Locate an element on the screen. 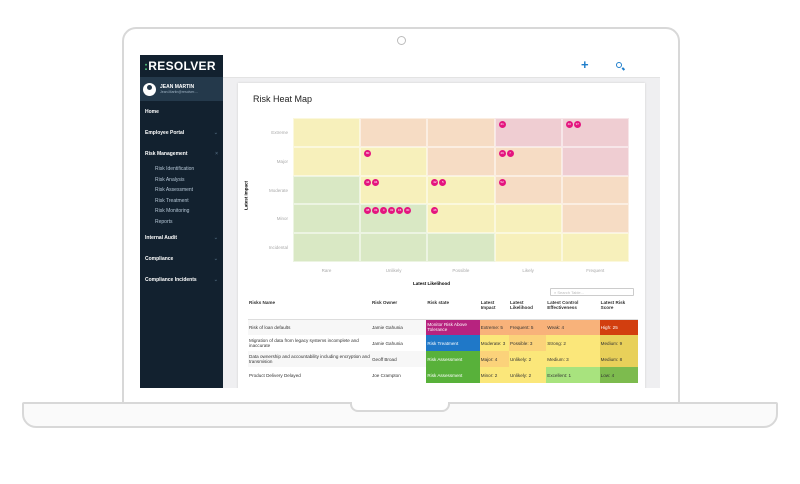 This screenshot has width=800, height=484. risk-bubble: 37 is located at coordinates (577, 124).